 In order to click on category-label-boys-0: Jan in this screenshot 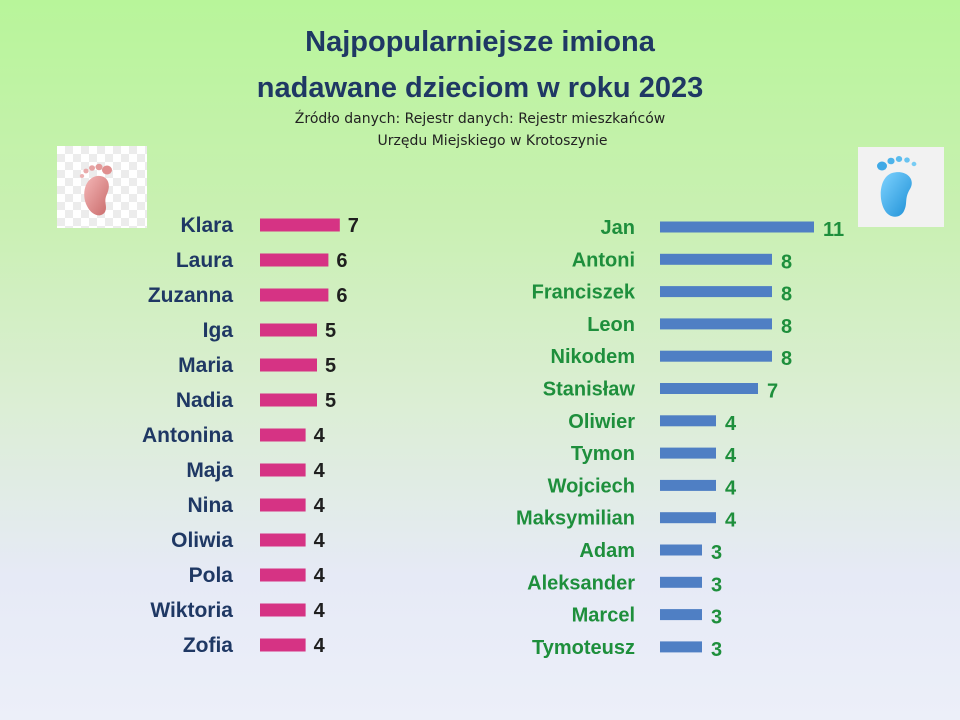, I will do `click(618, 228)`.